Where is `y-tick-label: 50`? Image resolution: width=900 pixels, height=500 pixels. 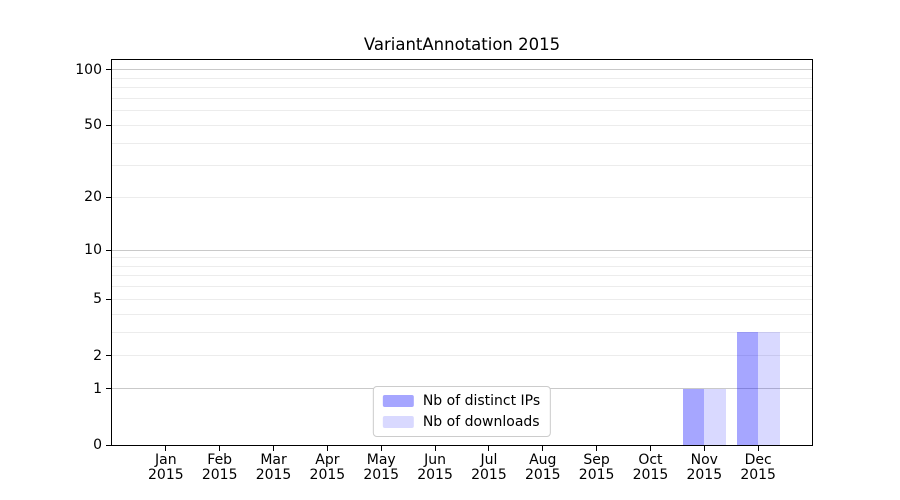
y-tick-label: 50 is located at coordinates (93, 125).